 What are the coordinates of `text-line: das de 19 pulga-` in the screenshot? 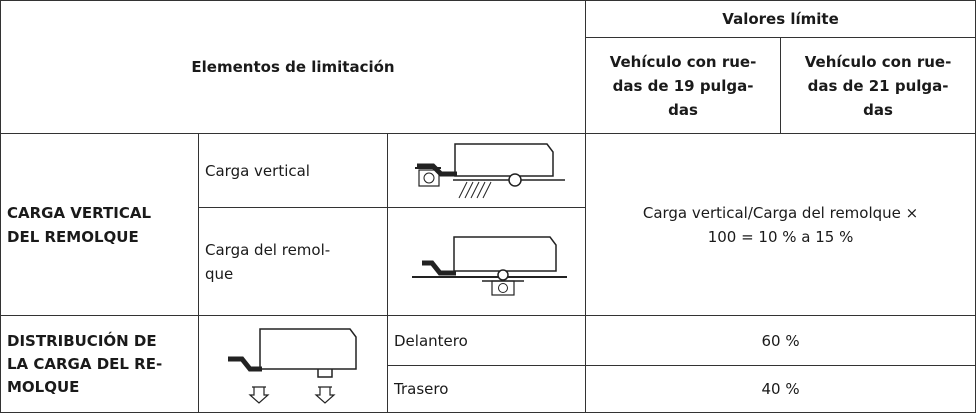 It's located at (683, 85).